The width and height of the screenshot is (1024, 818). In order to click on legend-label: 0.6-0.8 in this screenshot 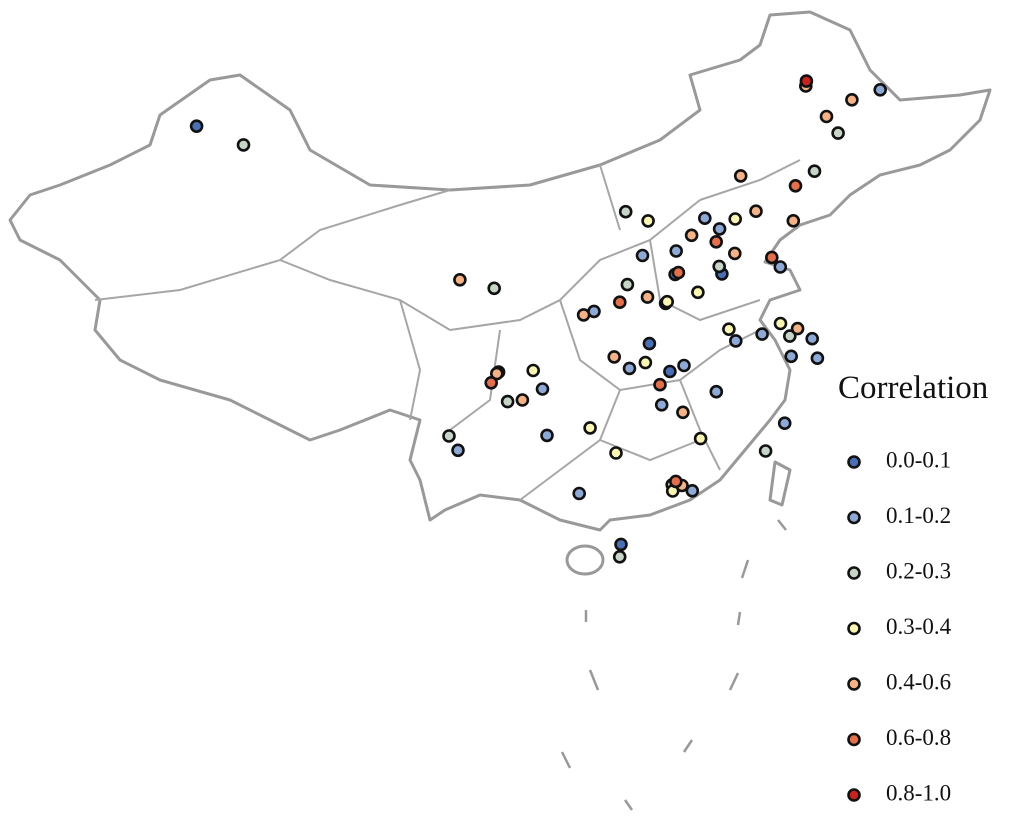, I will do `click(918, 737)`.